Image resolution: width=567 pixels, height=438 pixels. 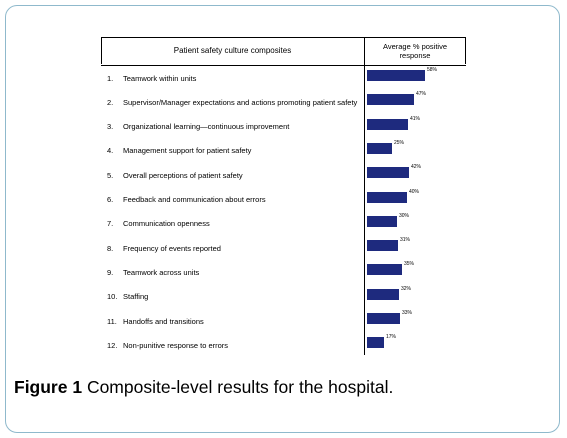 I want to click on row-number: 2., so click(x=110, y=102).